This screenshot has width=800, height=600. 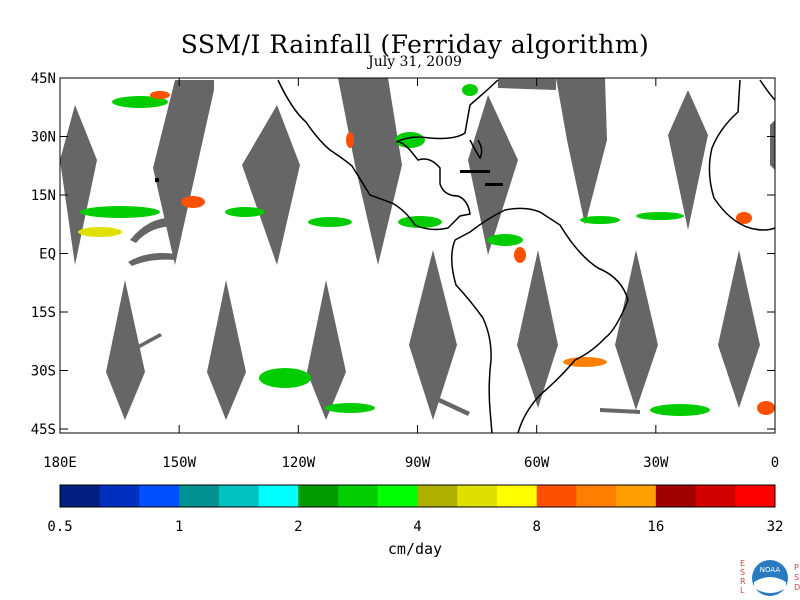 What do you see at coordinates (298, 527) in the screenshot?
I see `colorbar-label: 2` at bounding box center [298, 527].